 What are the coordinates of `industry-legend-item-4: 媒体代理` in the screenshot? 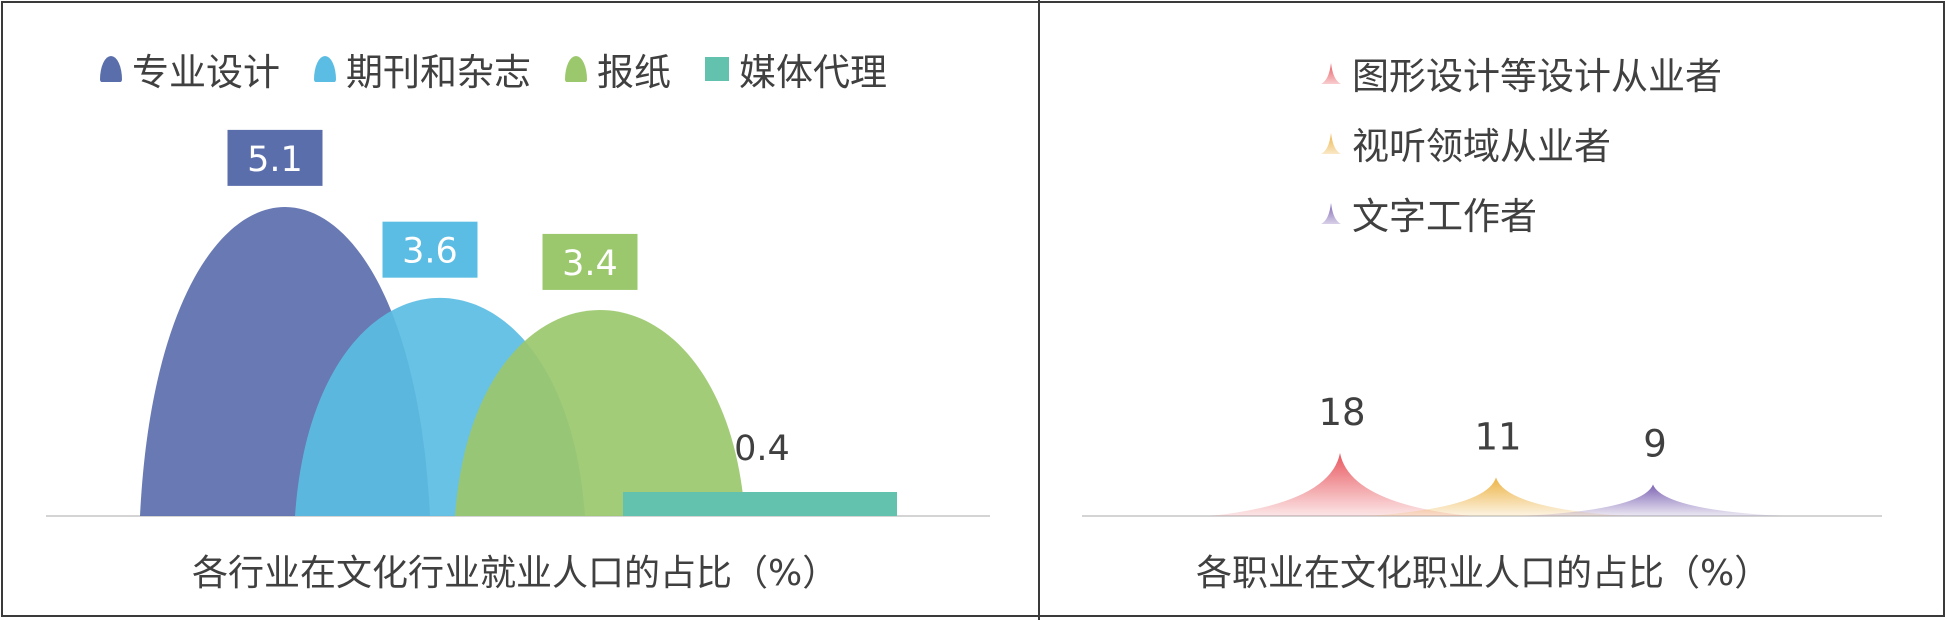 It's located at (796, 69).